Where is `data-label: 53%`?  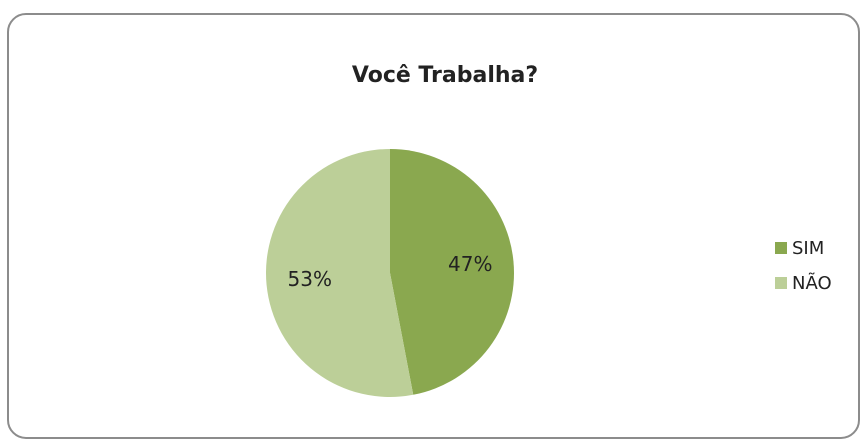
data-label: 53% is located at coordinates (310, 279).